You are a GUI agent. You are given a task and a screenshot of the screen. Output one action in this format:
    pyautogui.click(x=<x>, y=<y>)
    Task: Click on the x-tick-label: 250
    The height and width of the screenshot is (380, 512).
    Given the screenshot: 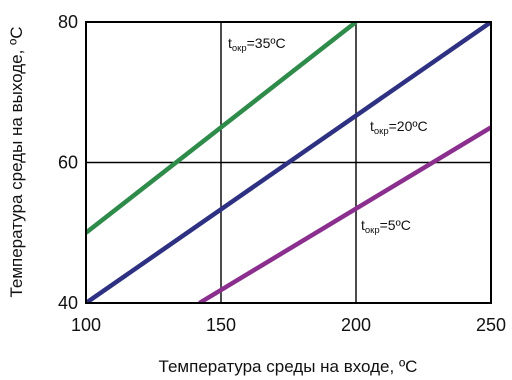 What is the action you would take?
    pyautogui.click(x=491, y=325)
    